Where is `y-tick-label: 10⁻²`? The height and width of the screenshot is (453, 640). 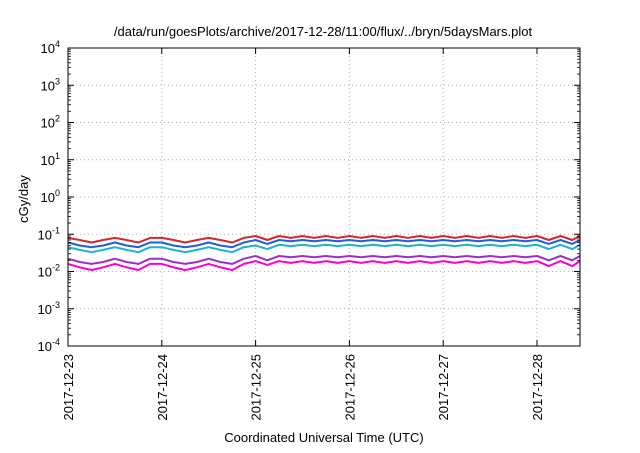 y-tick-label: 10⁻² is located at coordinates (49, 271).